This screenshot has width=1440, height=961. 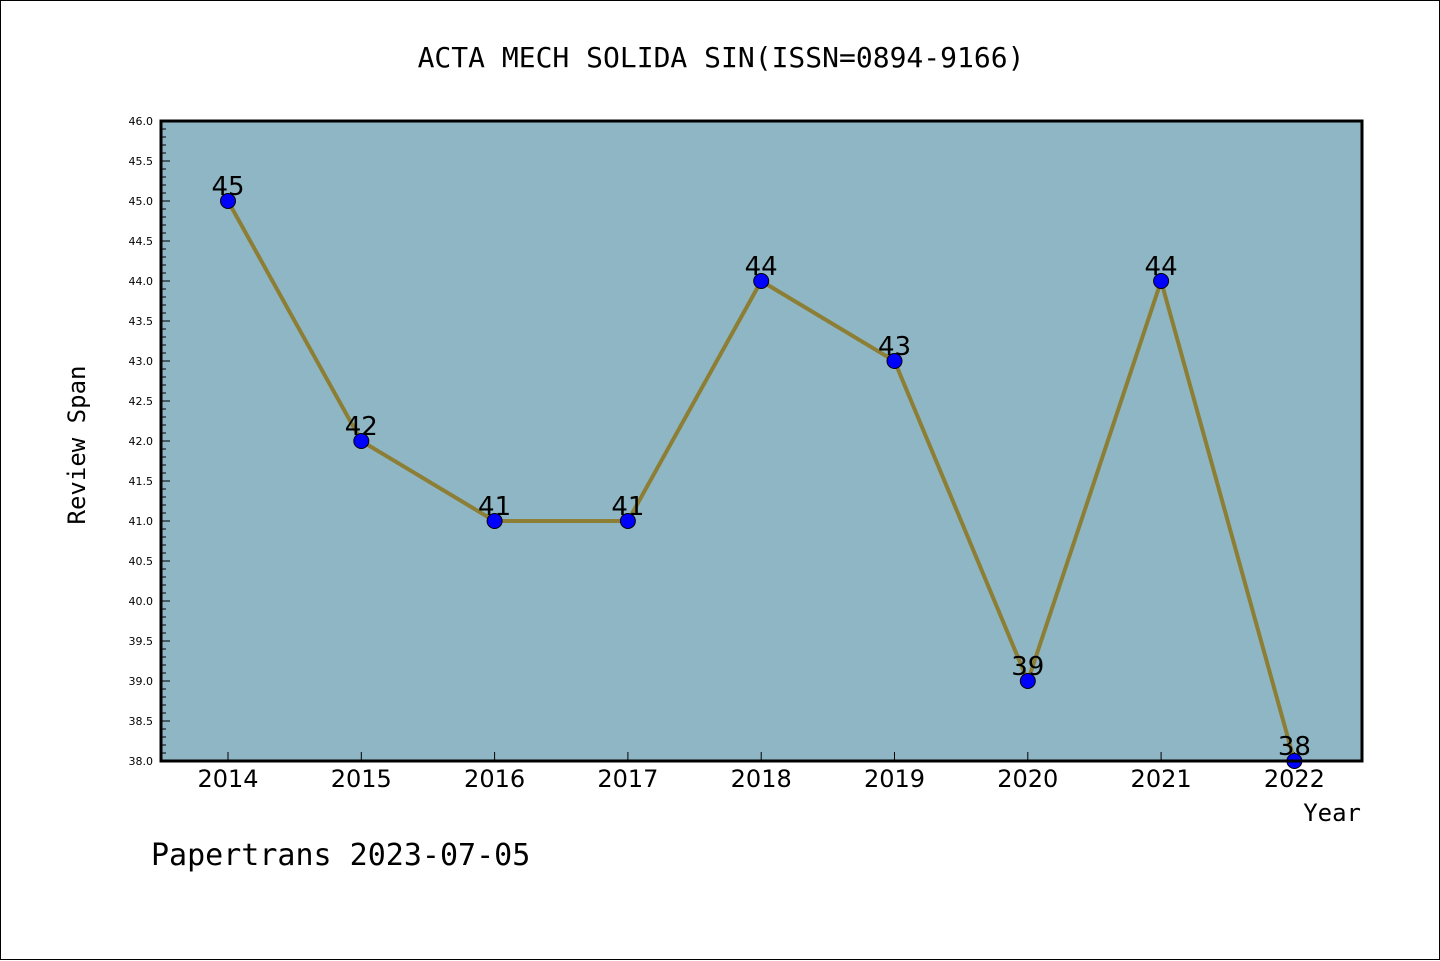 I want to click on y-tick-label: 40.0, so click(x=141, y=601).